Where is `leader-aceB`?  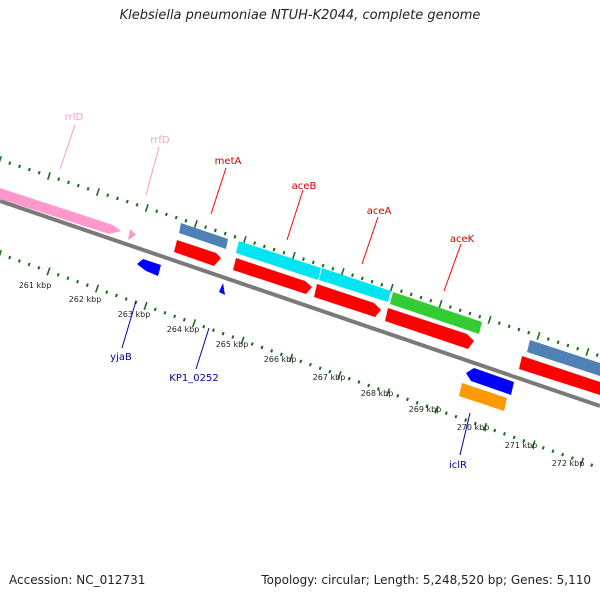
leader-aceB is located at coordinates (295, 215).